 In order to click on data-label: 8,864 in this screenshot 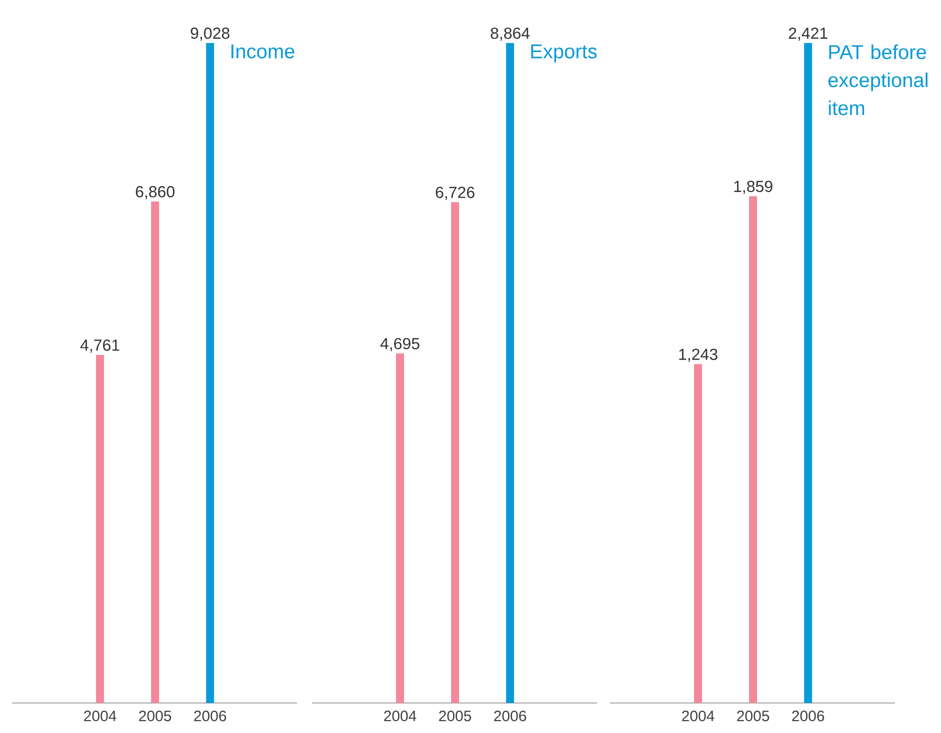, I will do `click(510, 34)`.